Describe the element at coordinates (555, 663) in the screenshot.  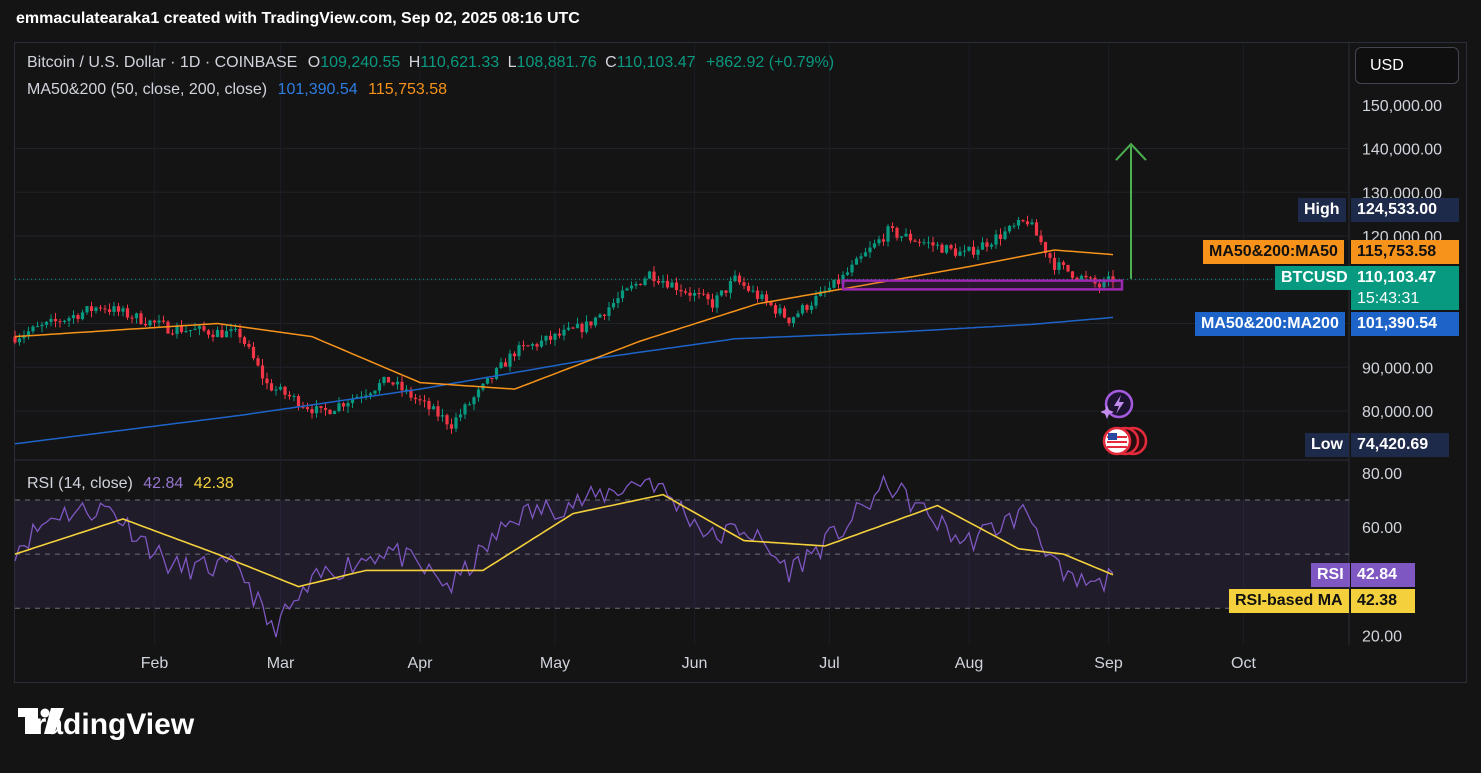
I see `time-tick-label: May` at that location.